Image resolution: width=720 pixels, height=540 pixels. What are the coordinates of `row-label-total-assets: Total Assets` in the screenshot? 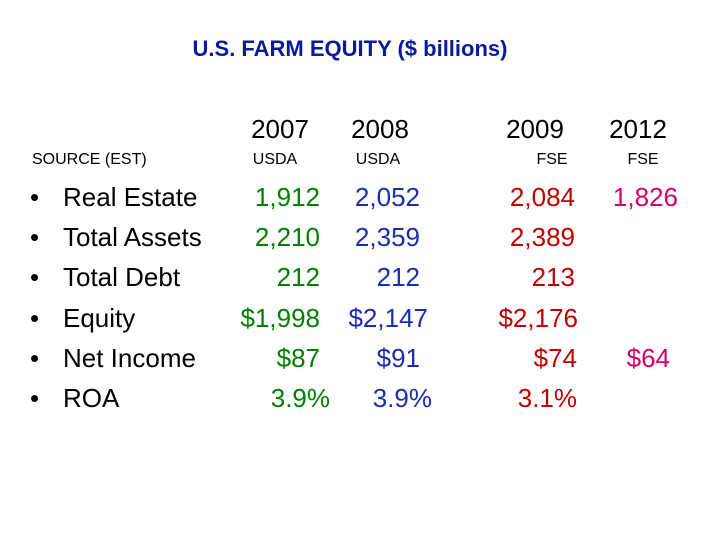 It's located at (132, 237).